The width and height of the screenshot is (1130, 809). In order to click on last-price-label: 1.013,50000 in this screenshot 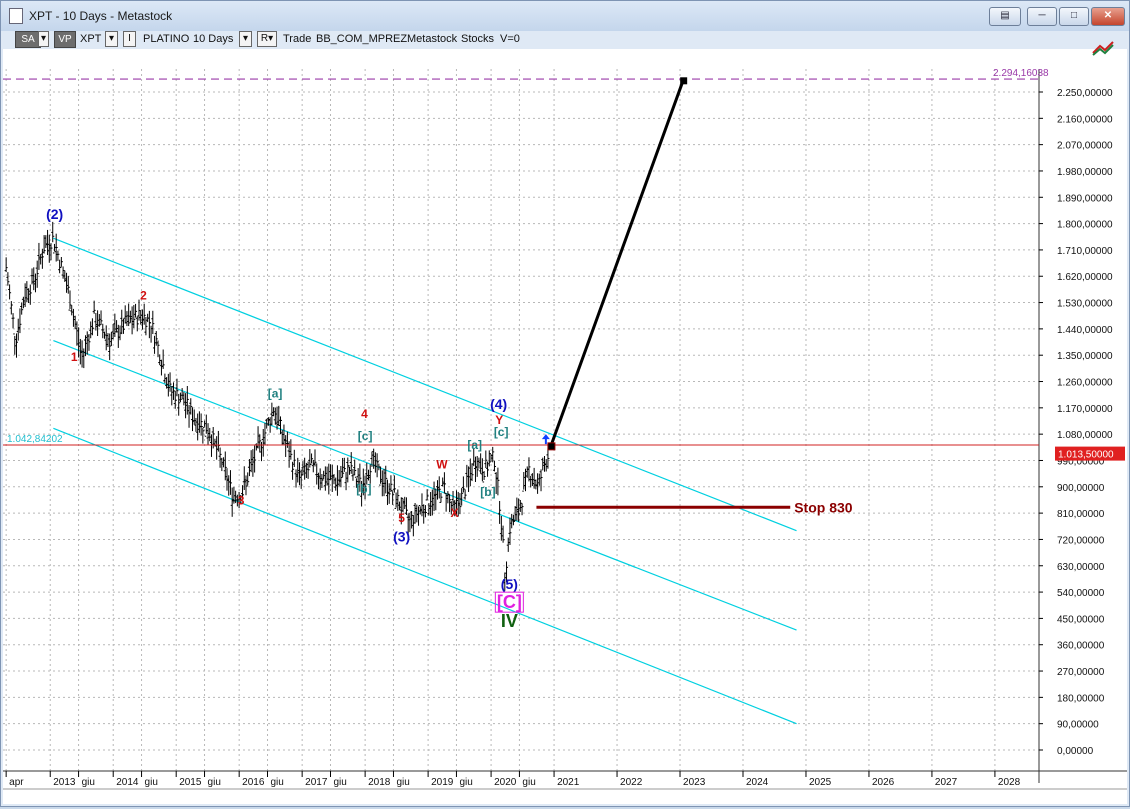, I will do `click(1086, 455)`.